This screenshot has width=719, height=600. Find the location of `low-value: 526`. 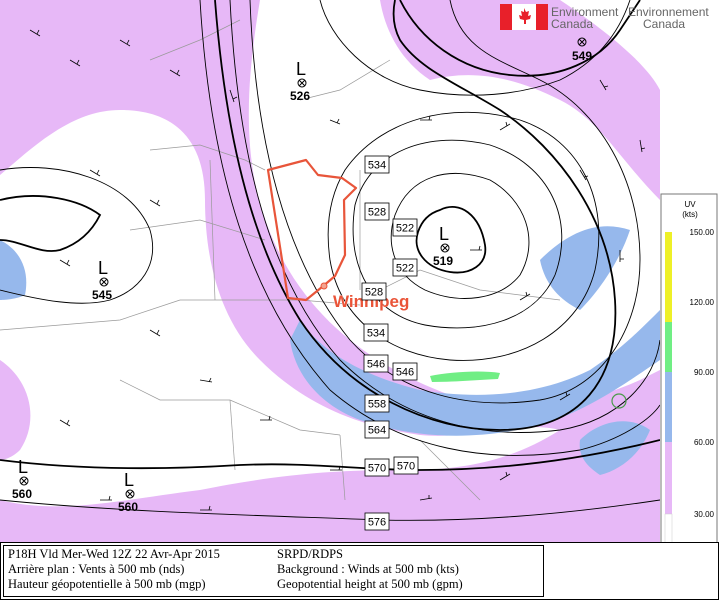

low-value: 526 is located at coordinates (300, 96).